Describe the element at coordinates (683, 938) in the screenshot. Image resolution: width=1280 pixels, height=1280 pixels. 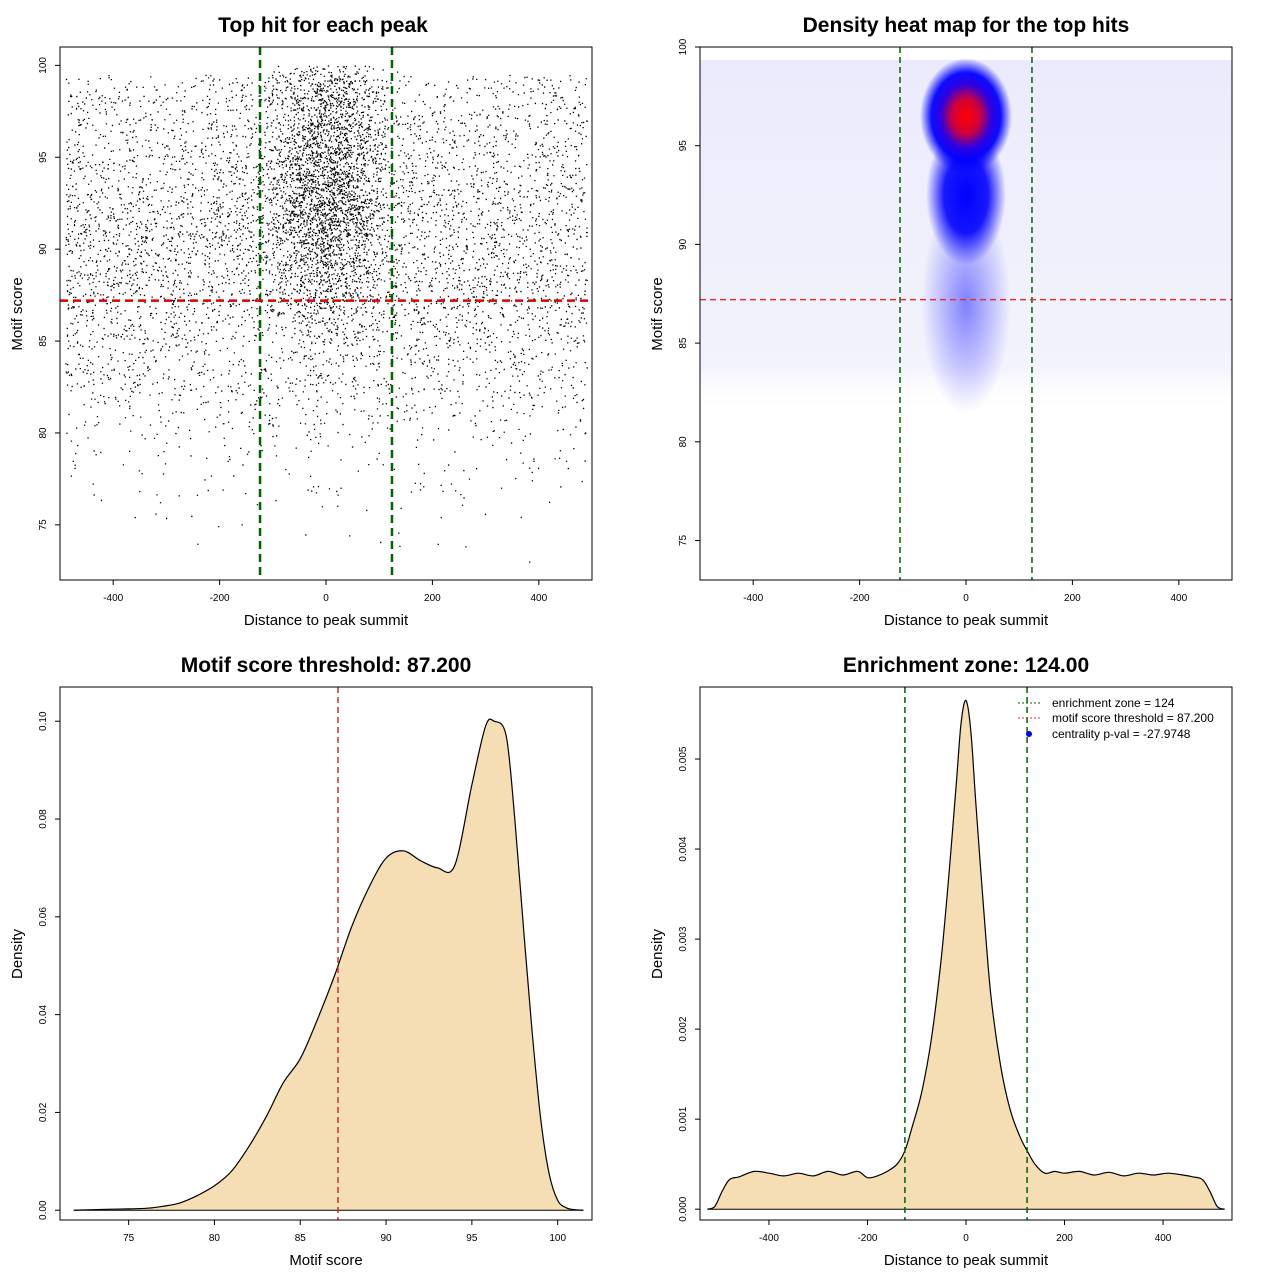
I see `y-tick-label: 0.003` at that location.